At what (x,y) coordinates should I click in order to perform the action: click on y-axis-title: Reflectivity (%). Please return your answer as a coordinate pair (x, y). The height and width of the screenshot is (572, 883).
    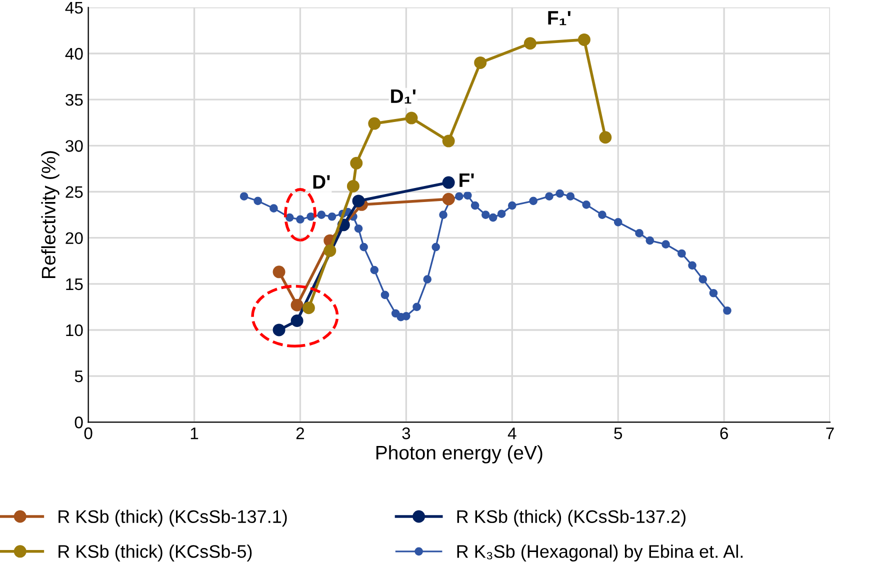
    Looking at the image, I should click on (50, 214).